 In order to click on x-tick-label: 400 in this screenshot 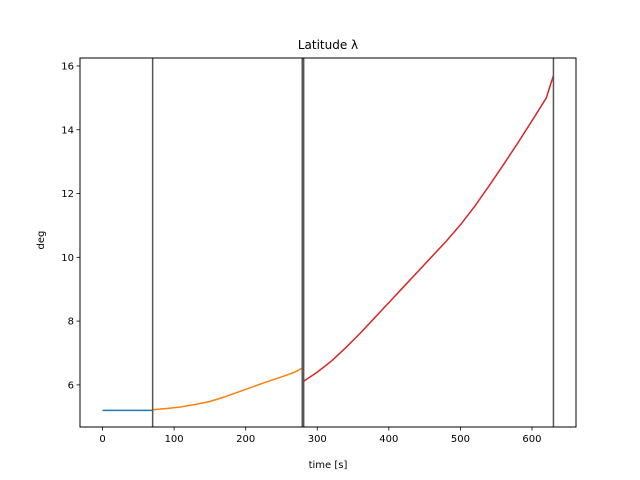, I will do `click(388, 439)`.